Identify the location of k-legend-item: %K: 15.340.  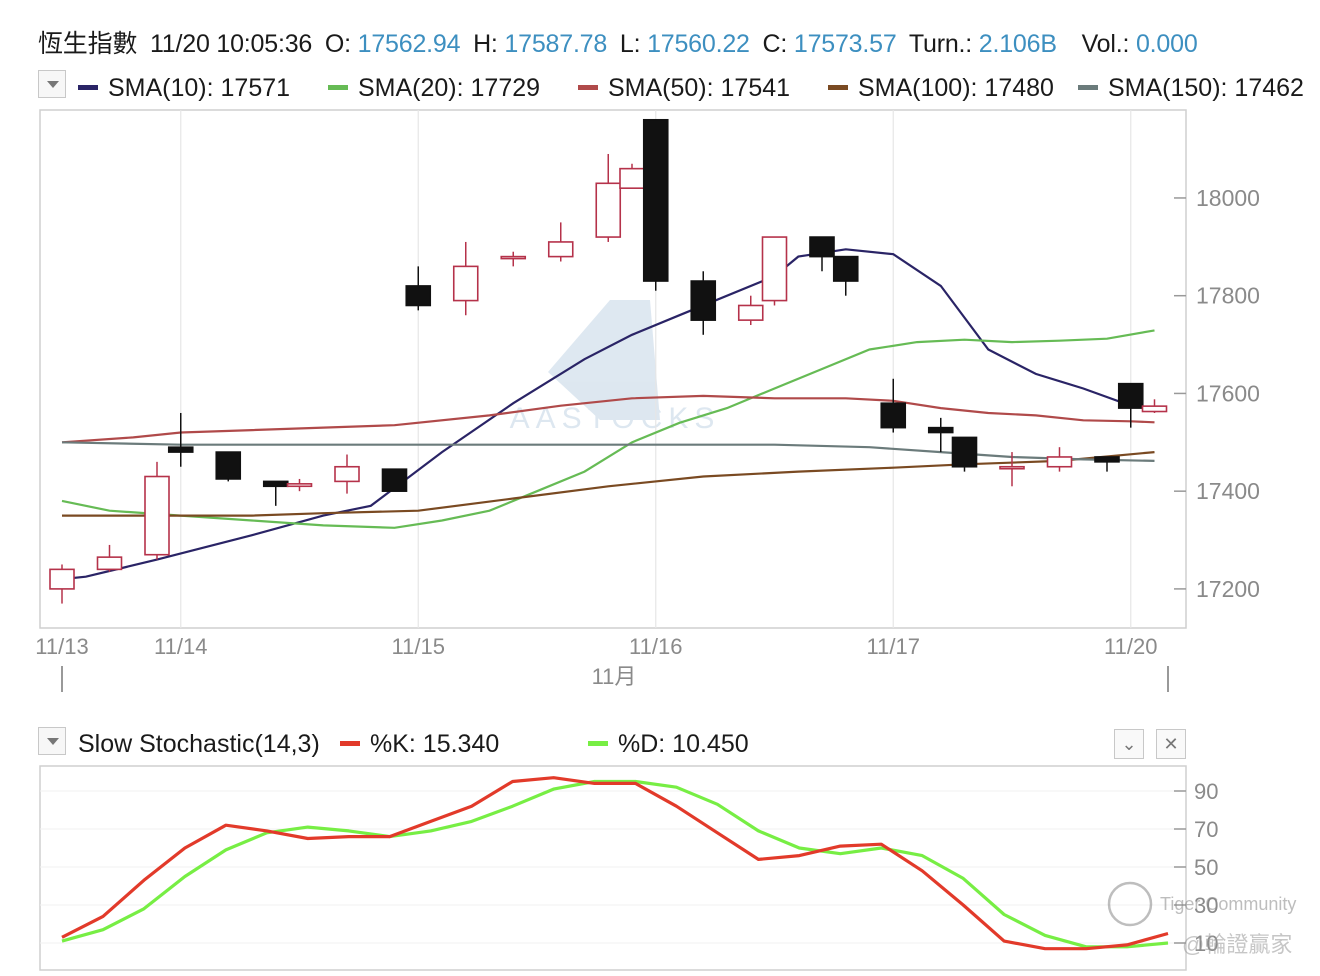
(419, 744).